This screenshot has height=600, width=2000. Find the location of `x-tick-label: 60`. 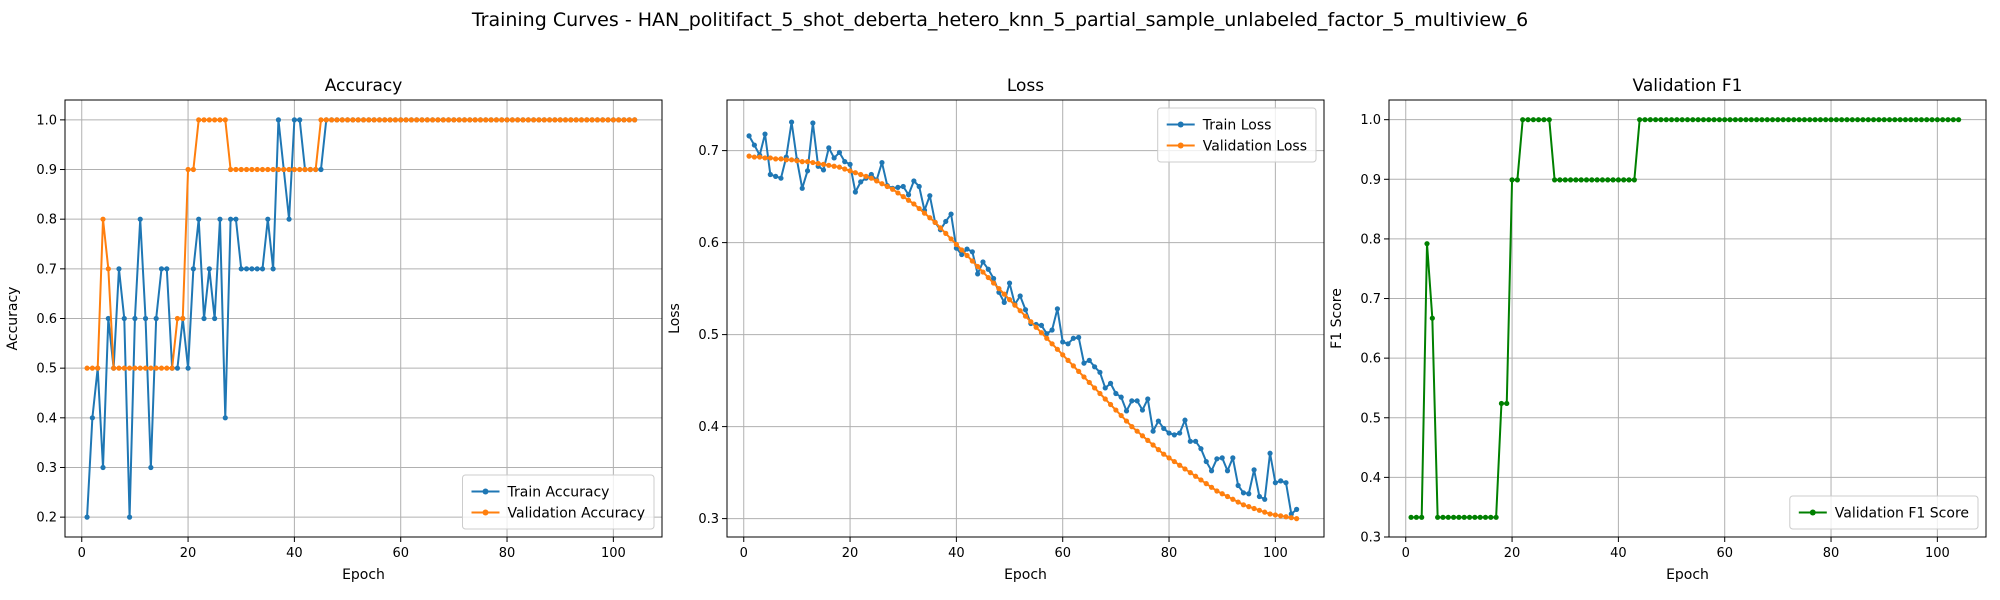

x-tick-label: 60 is located at coordinates (1062, 553).